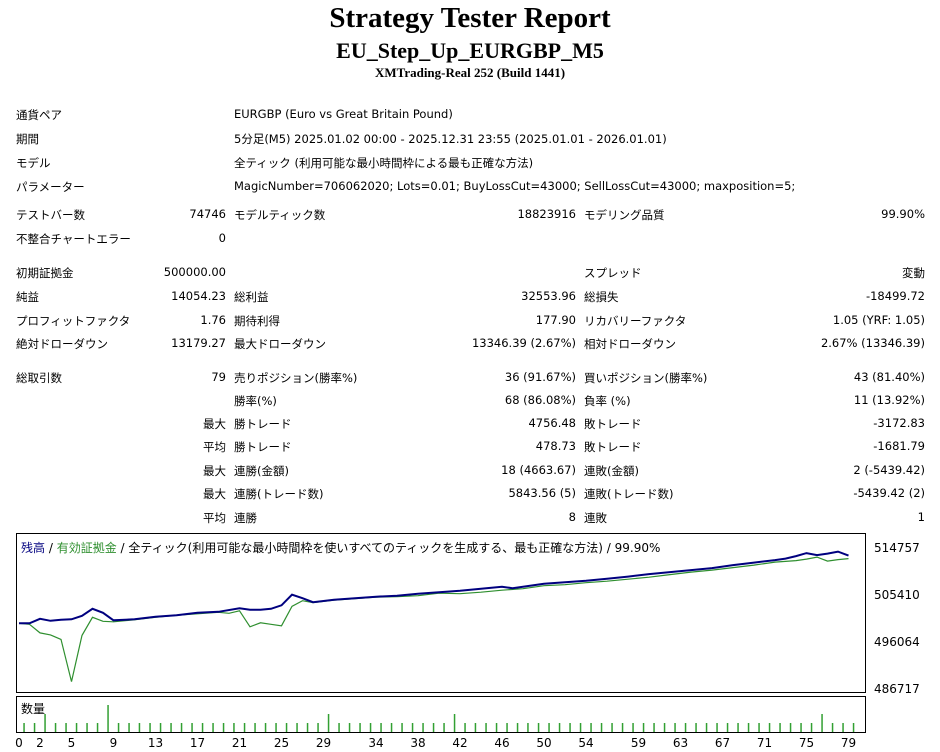 This screenshot has width=940, height=752. I want to click on legend-equity: 有効証拠金, so click(86, 548).